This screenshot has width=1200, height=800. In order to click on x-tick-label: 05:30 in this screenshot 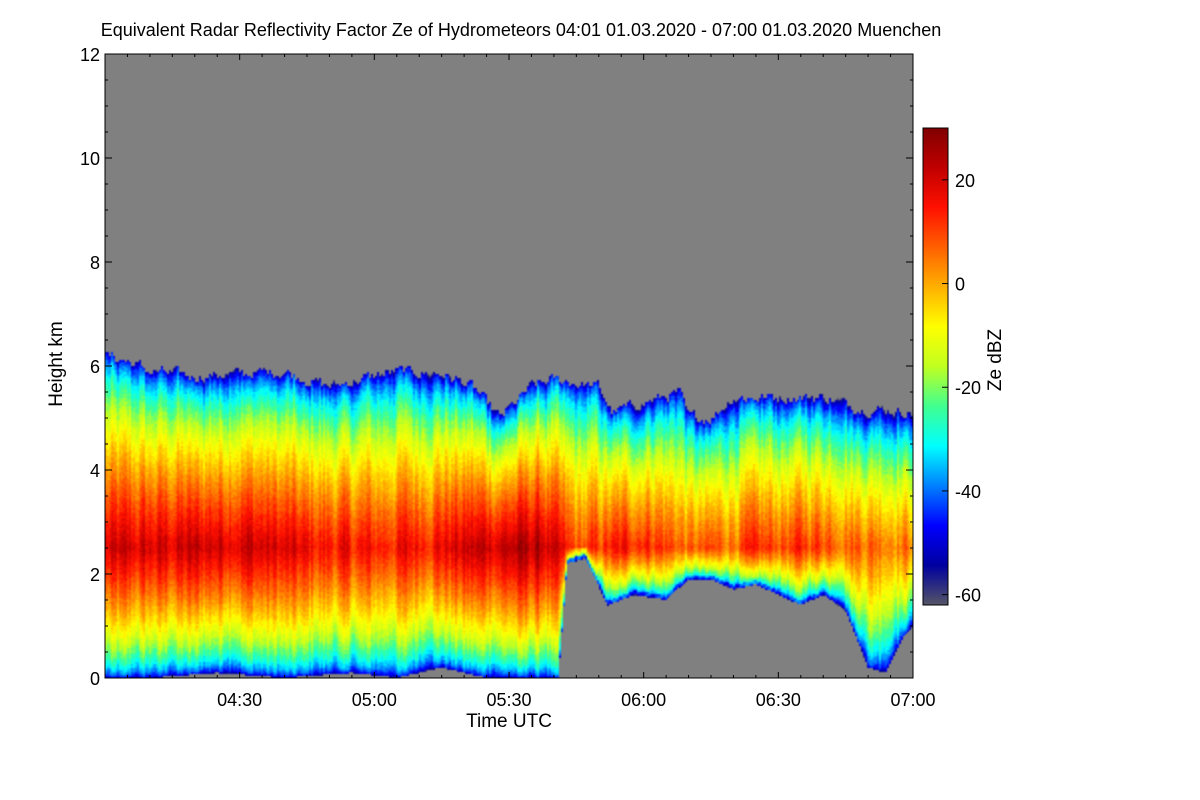, I will do `click(508, 700)`.